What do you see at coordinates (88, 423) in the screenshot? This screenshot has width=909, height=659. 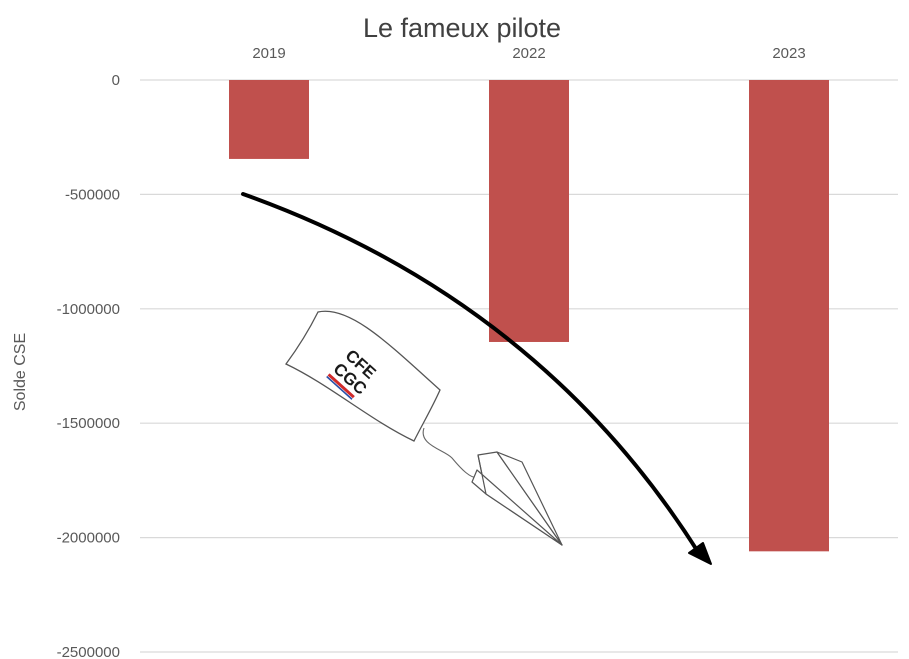 I see `y-tick-label: -1500000` at bounding box center [88, 423].